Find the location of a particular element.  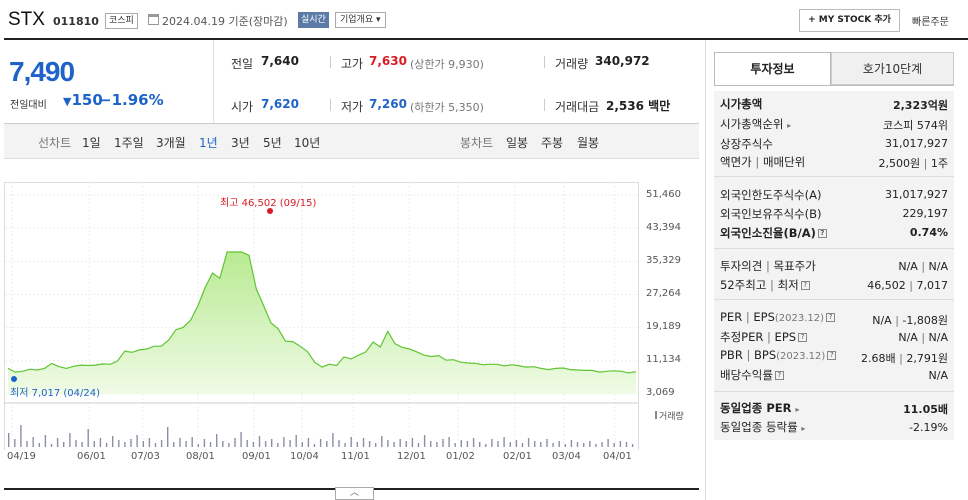

tab-1d: 1일 is located at coordinates (91, 143).